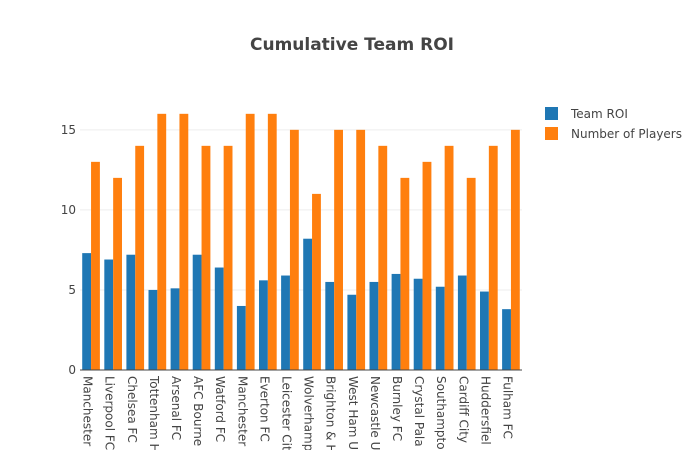  I want to click on chart-title: Cumulative Team ROI, so click(352, 45).